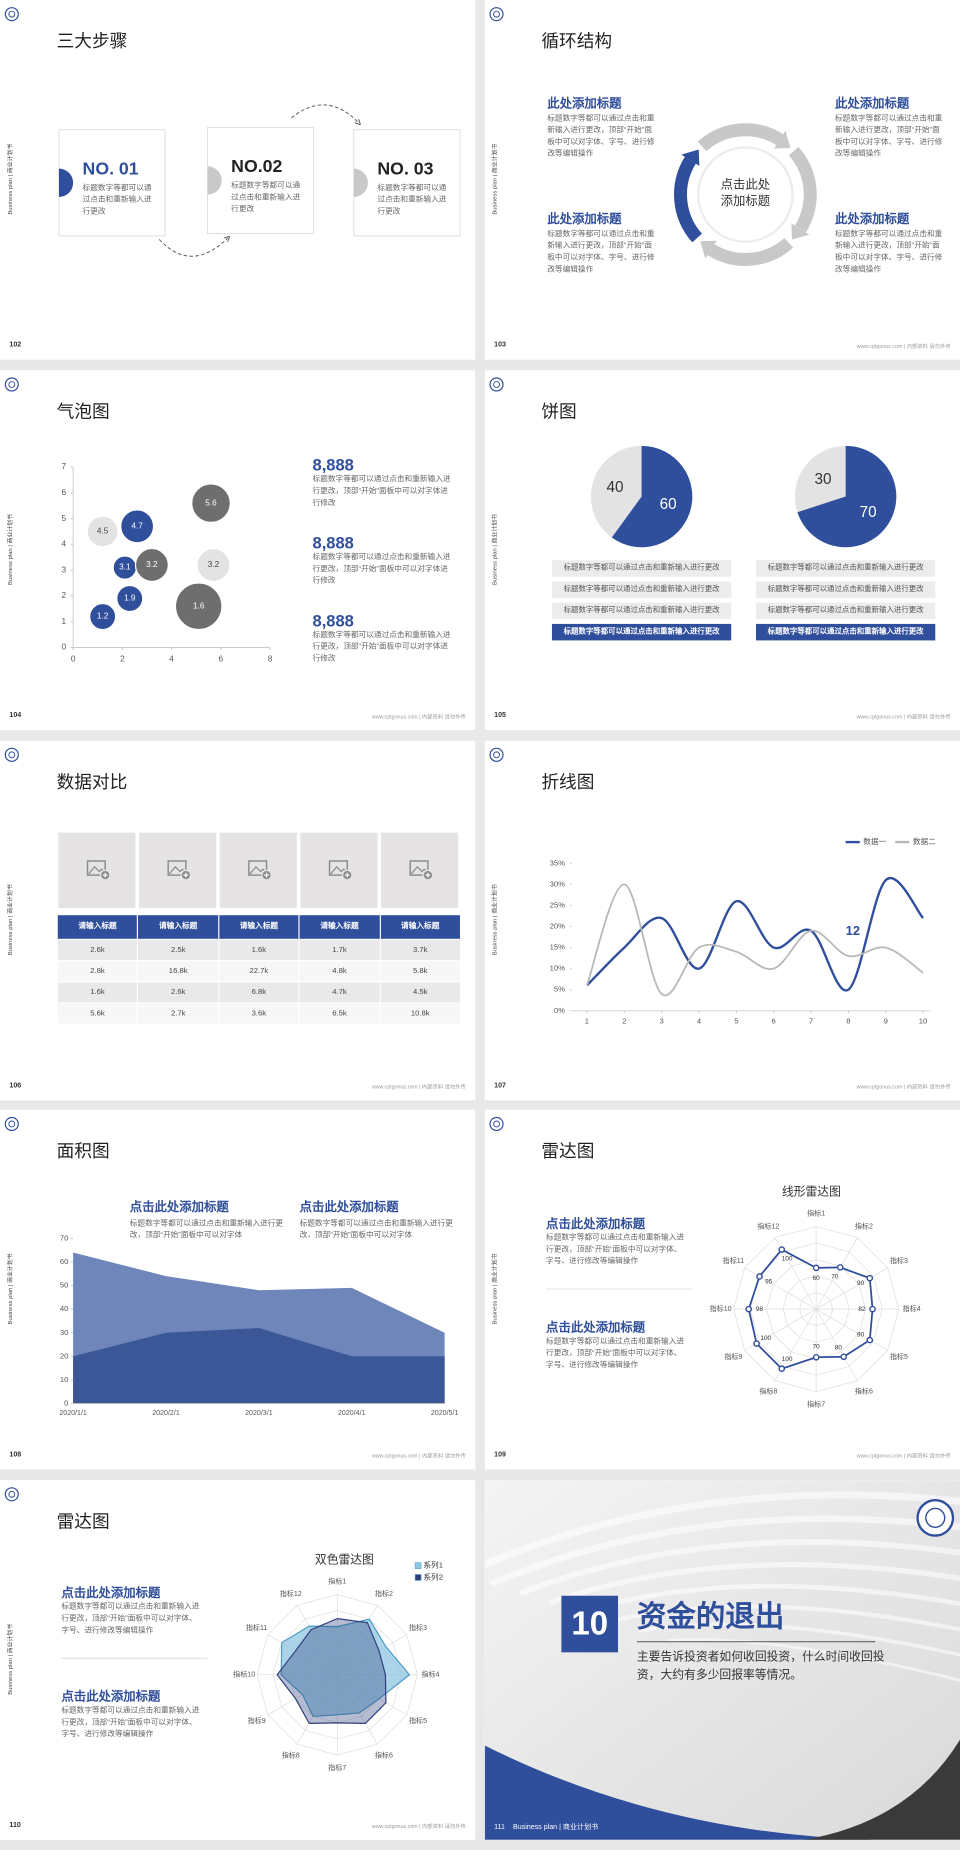  I want to click on stat-text: 标题数字等都可以通过点击和重新输入进行更改，顶部“开始”面板中可以对字体进行修改, so click(381, 569).